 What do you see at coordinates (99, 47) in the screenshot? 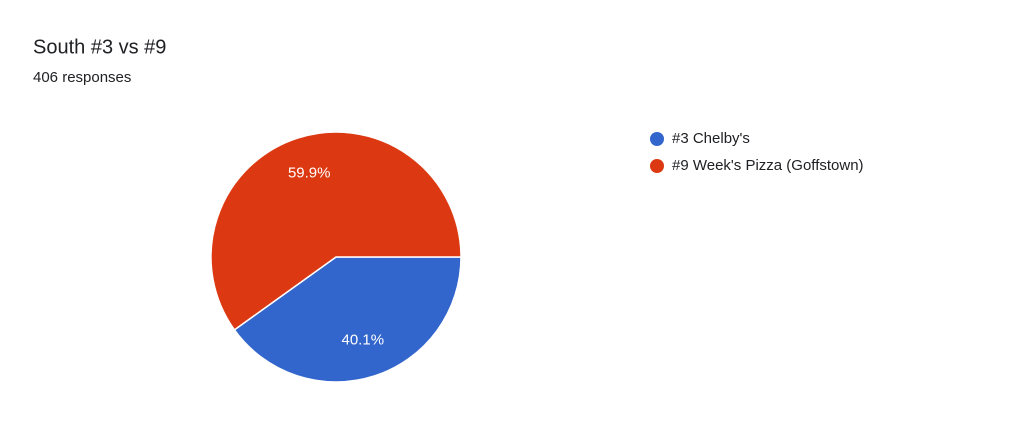
I see `chart-title: South #3 vs #9` at bounding box center [99, 47].